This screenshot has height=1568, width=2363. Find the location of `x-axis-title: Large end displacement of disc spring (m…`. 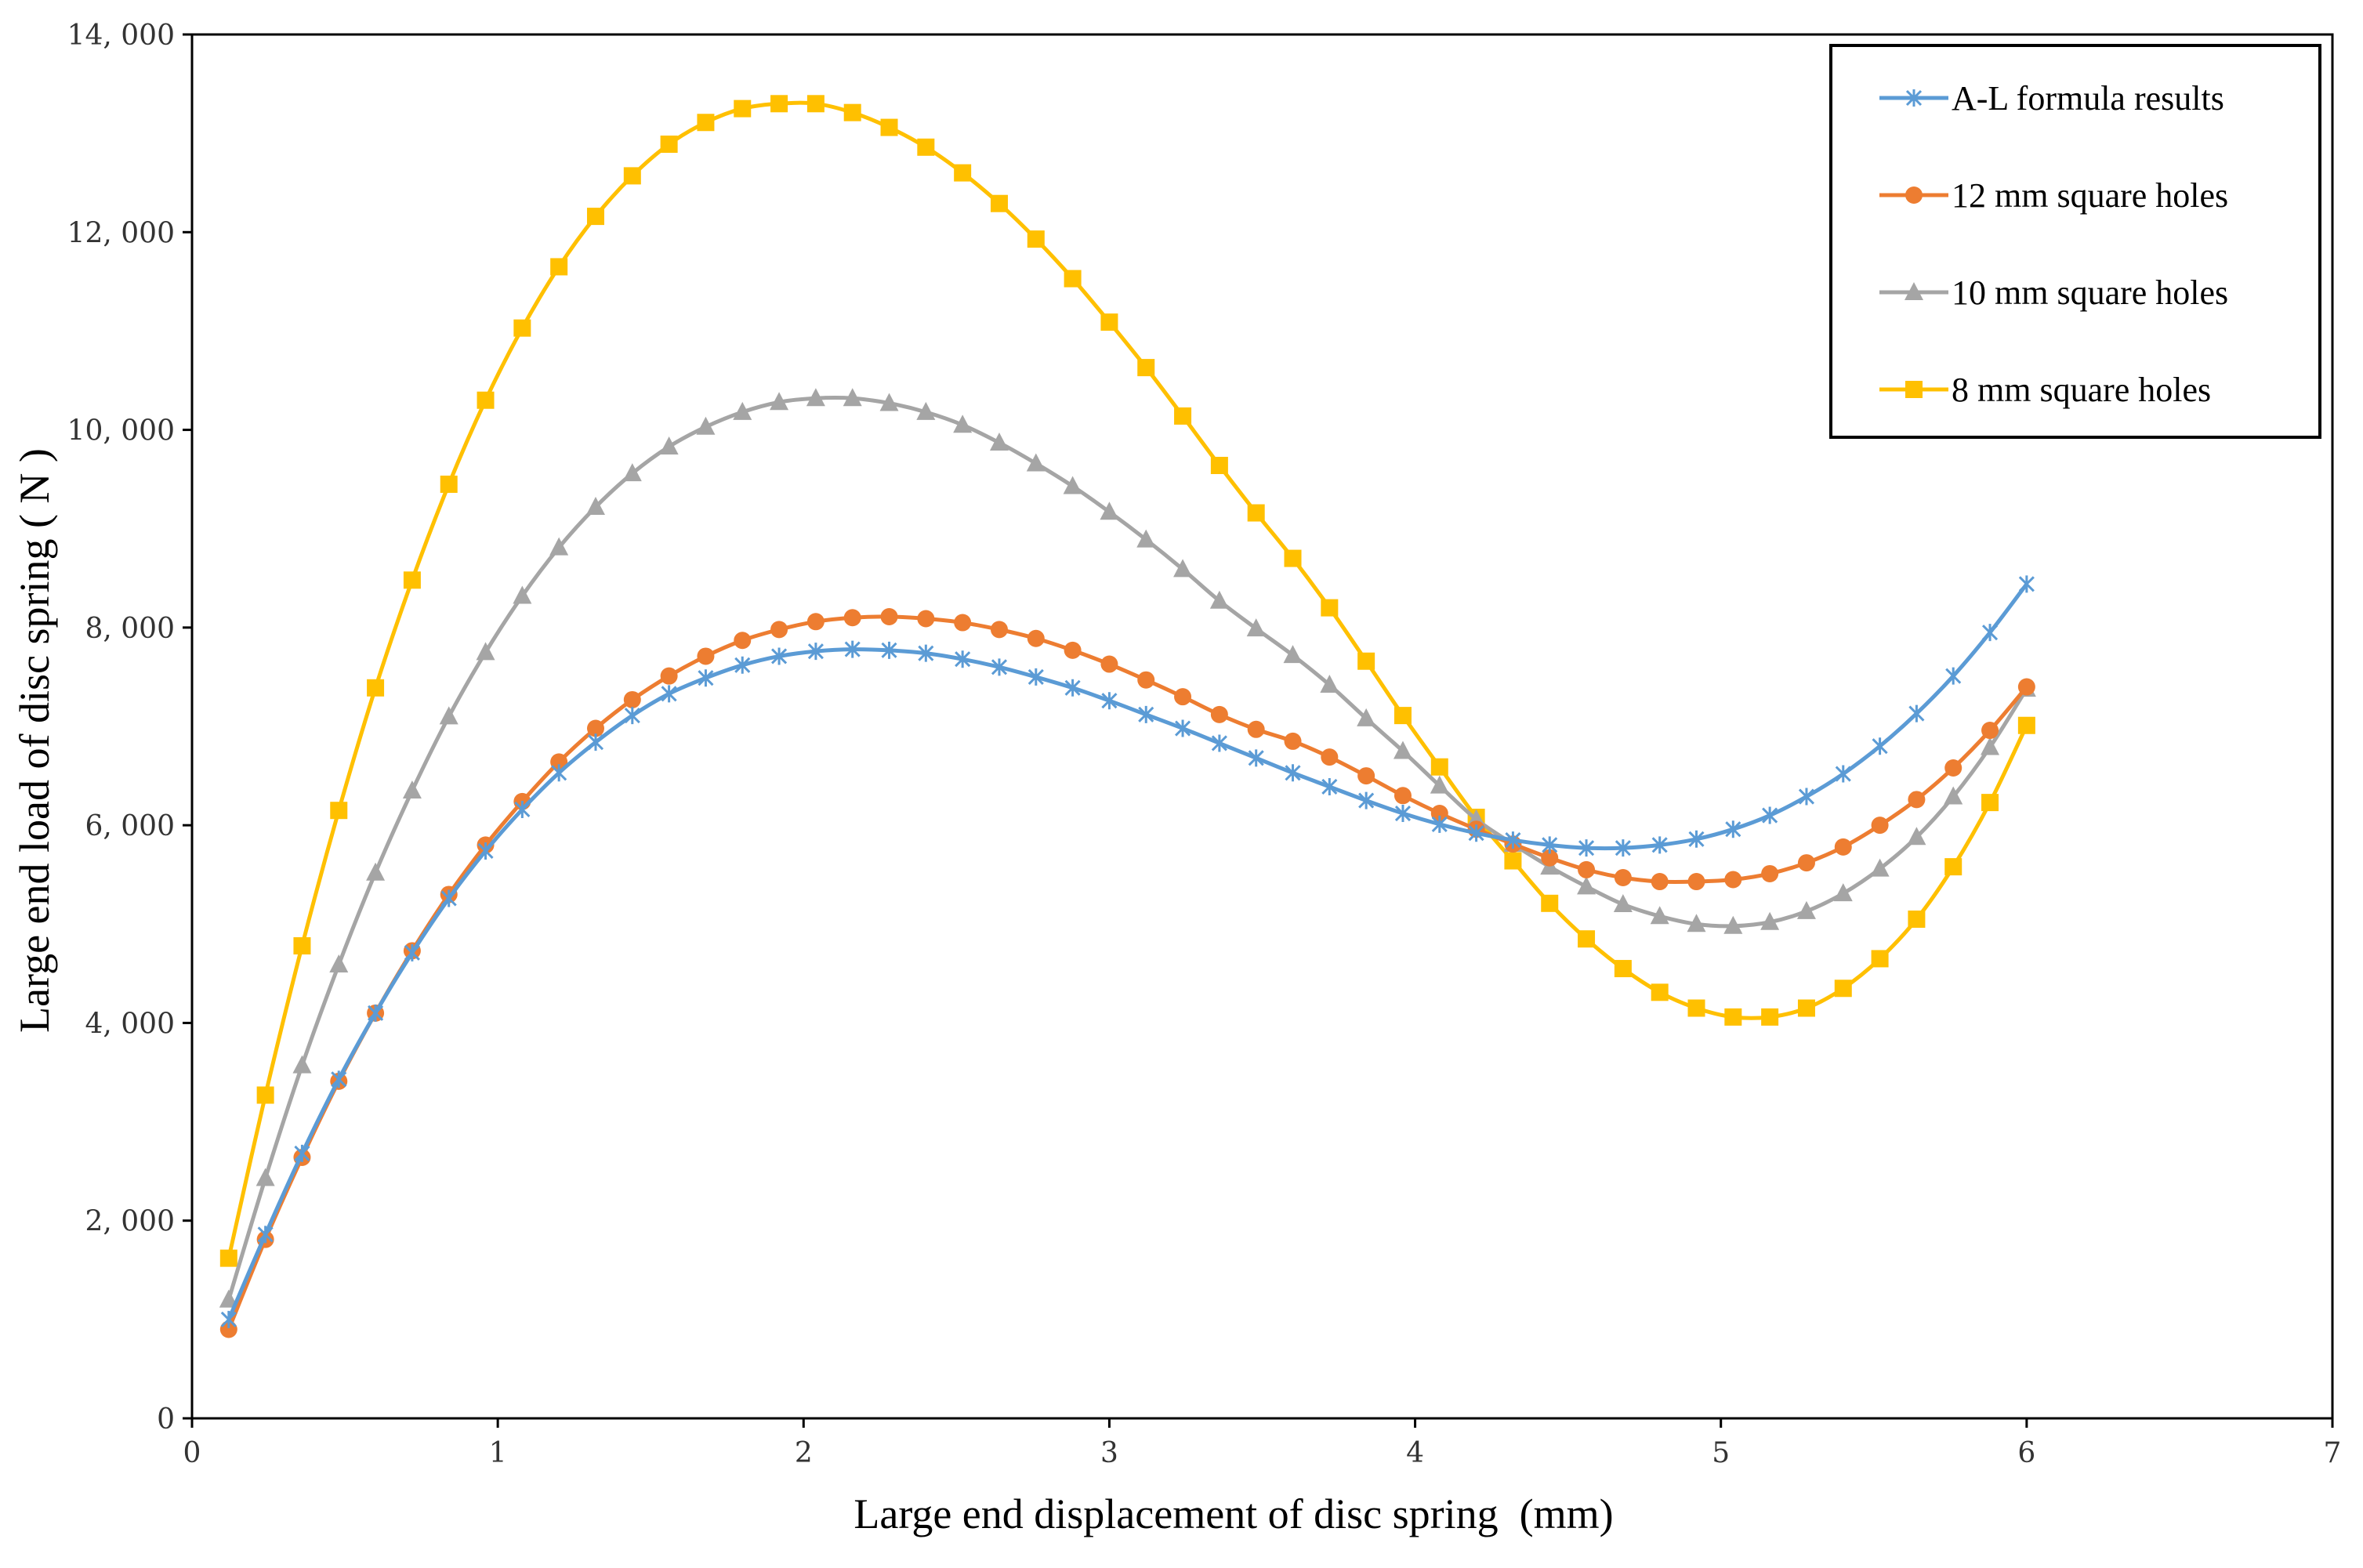

x-axis-title: Large end displacement of disc spring (m… is located at coordinates (1233, 1513).